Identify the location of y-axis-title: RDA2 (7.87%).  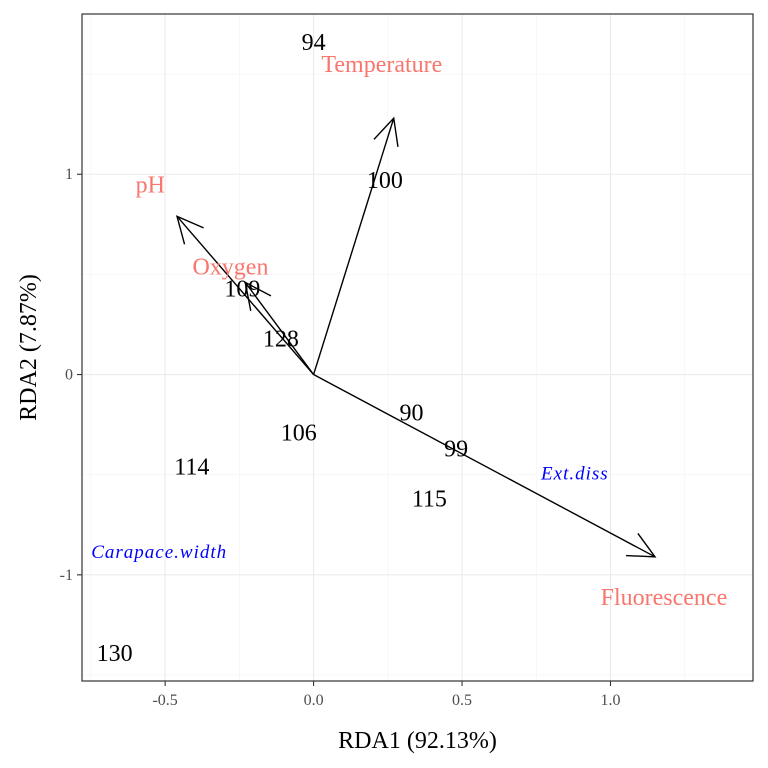
(29, 347).